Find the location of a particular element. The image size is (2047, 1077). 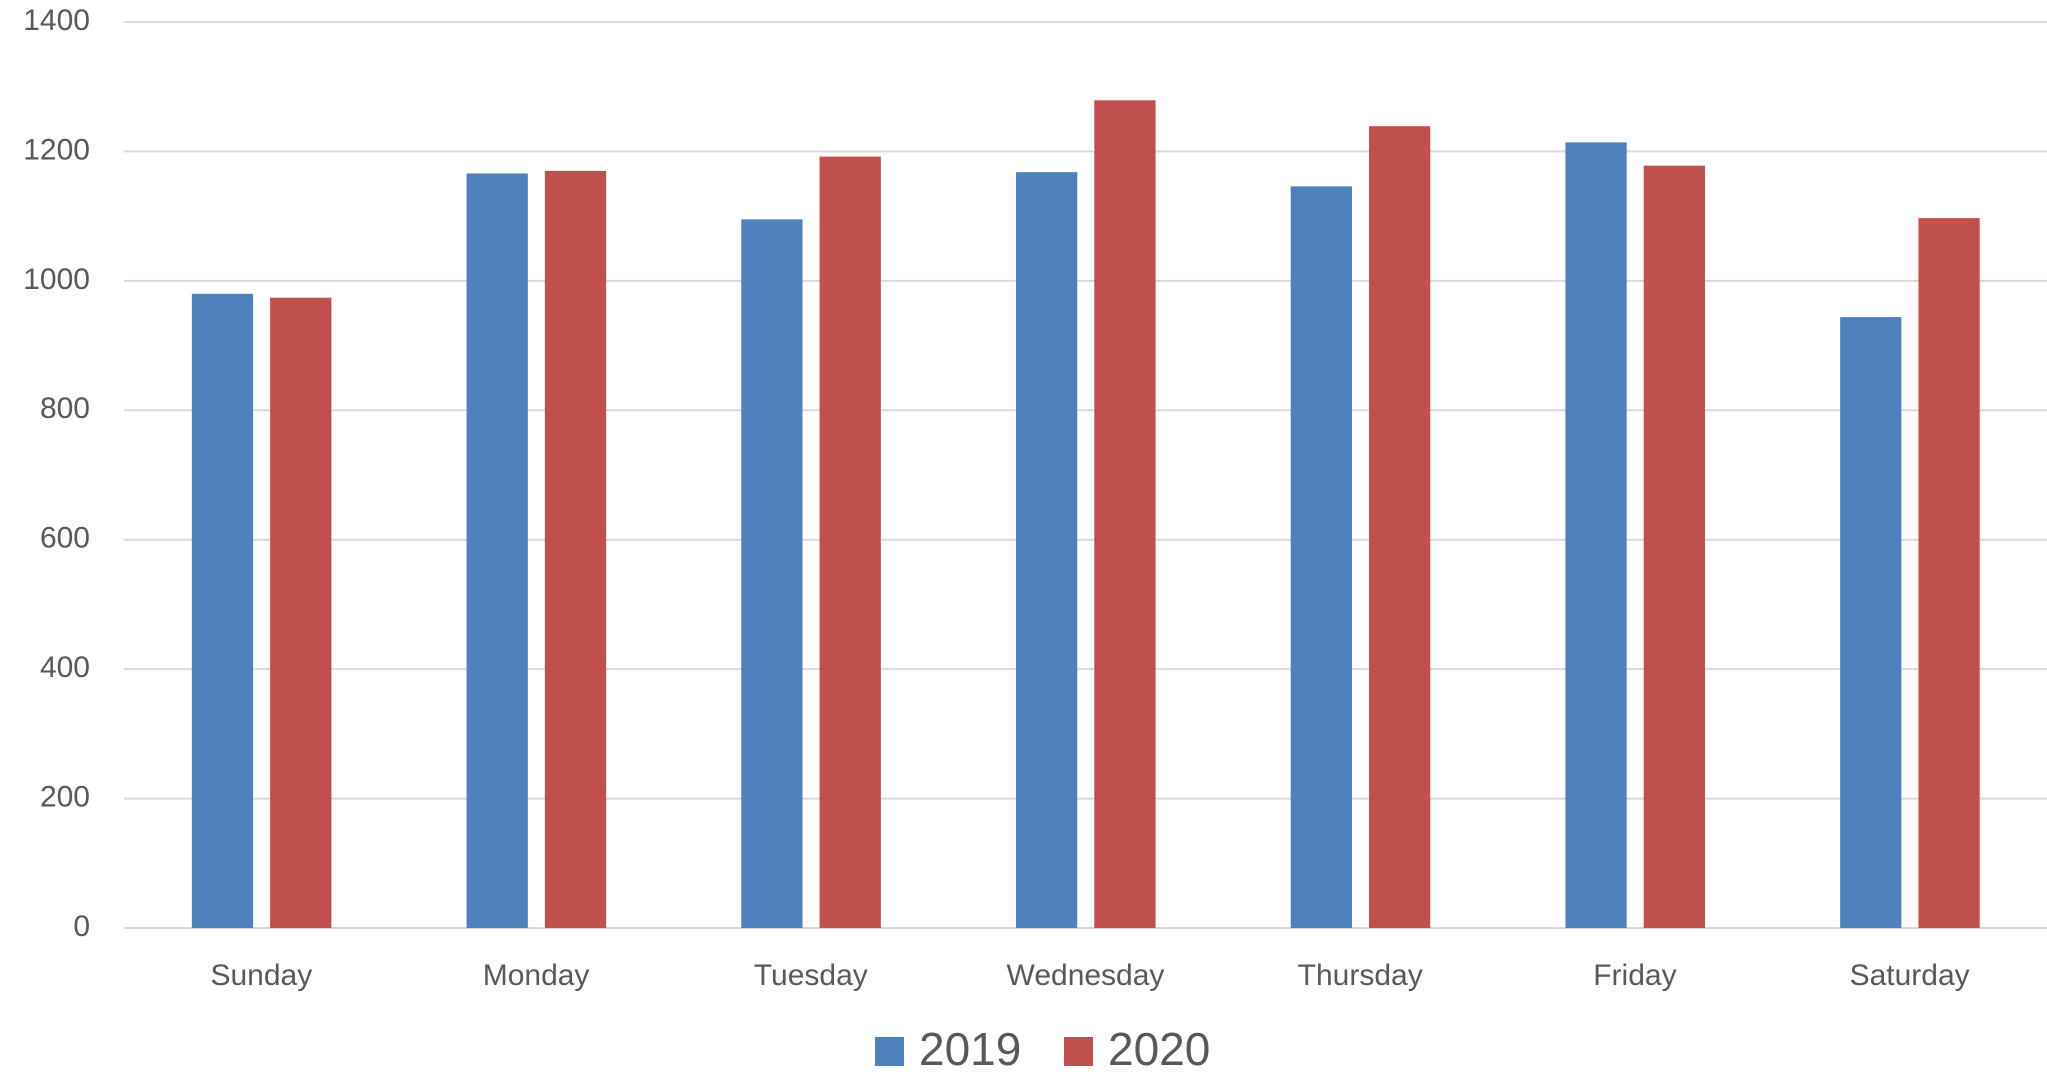

x-tick-label: Thursday is located at coordinates (1360, 975).